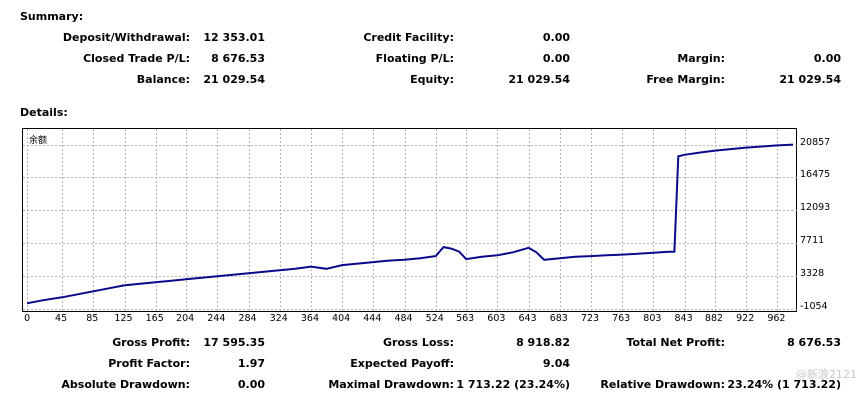 The image size is (863, 404). Describe the element at coordinates (465, 318) in the screenshot. I see `x-tick-label: 563` at that location.